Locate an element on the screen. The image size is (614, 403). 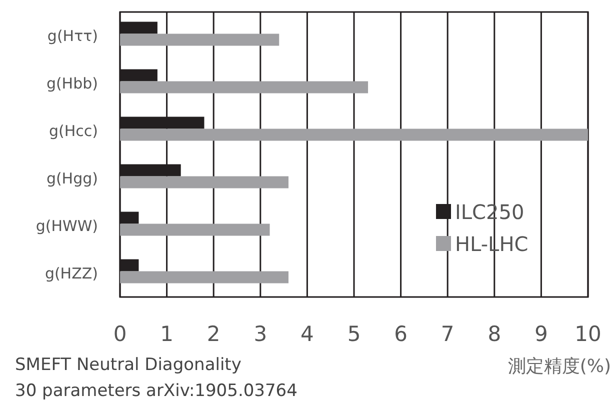
y-tick-label: g(Hbb) is located at coordinates (72, 83).